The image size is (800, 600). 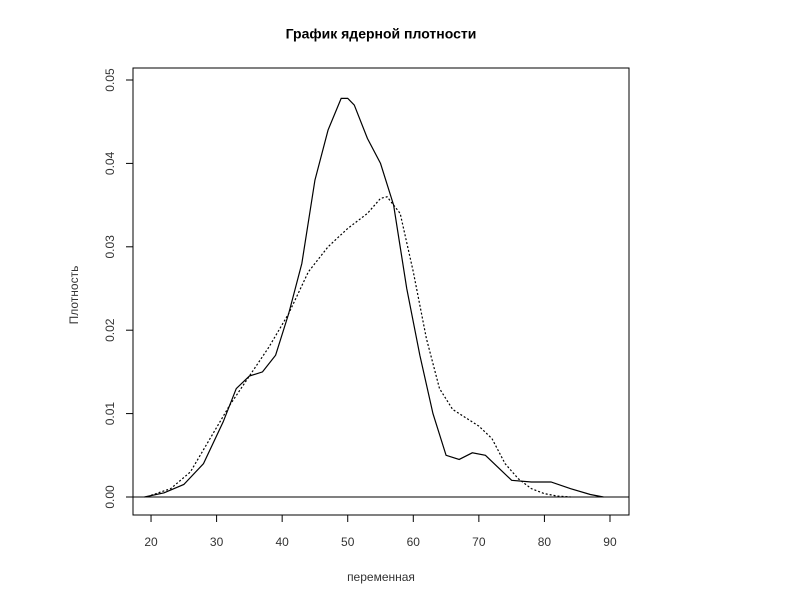 I want to click on y-axis-label: Плотность, so click(x=74, y=295).